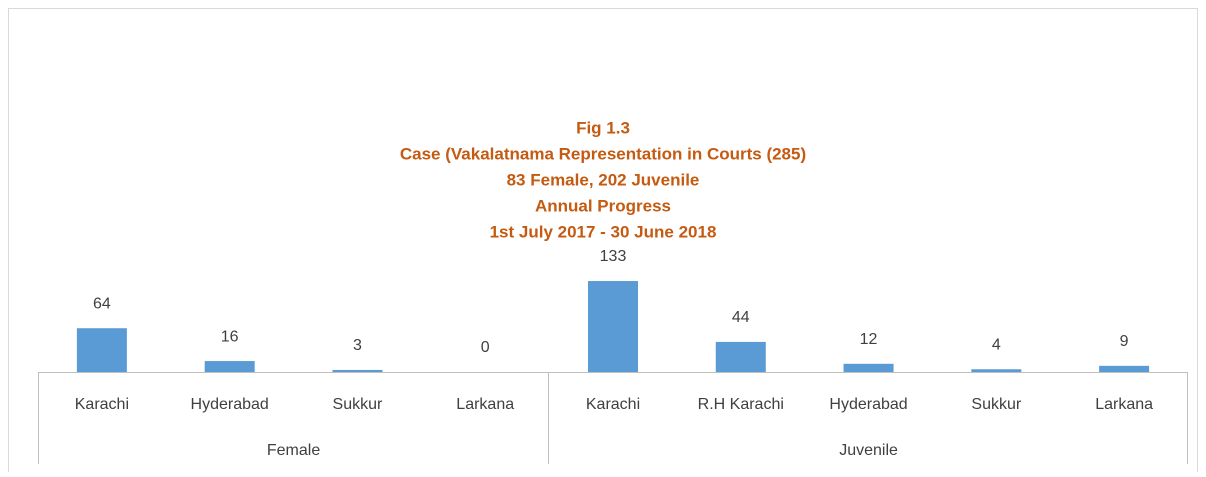  Describe the element at coordinates (357, 345) in the screenshot. I see `value-label: 3` at that location.